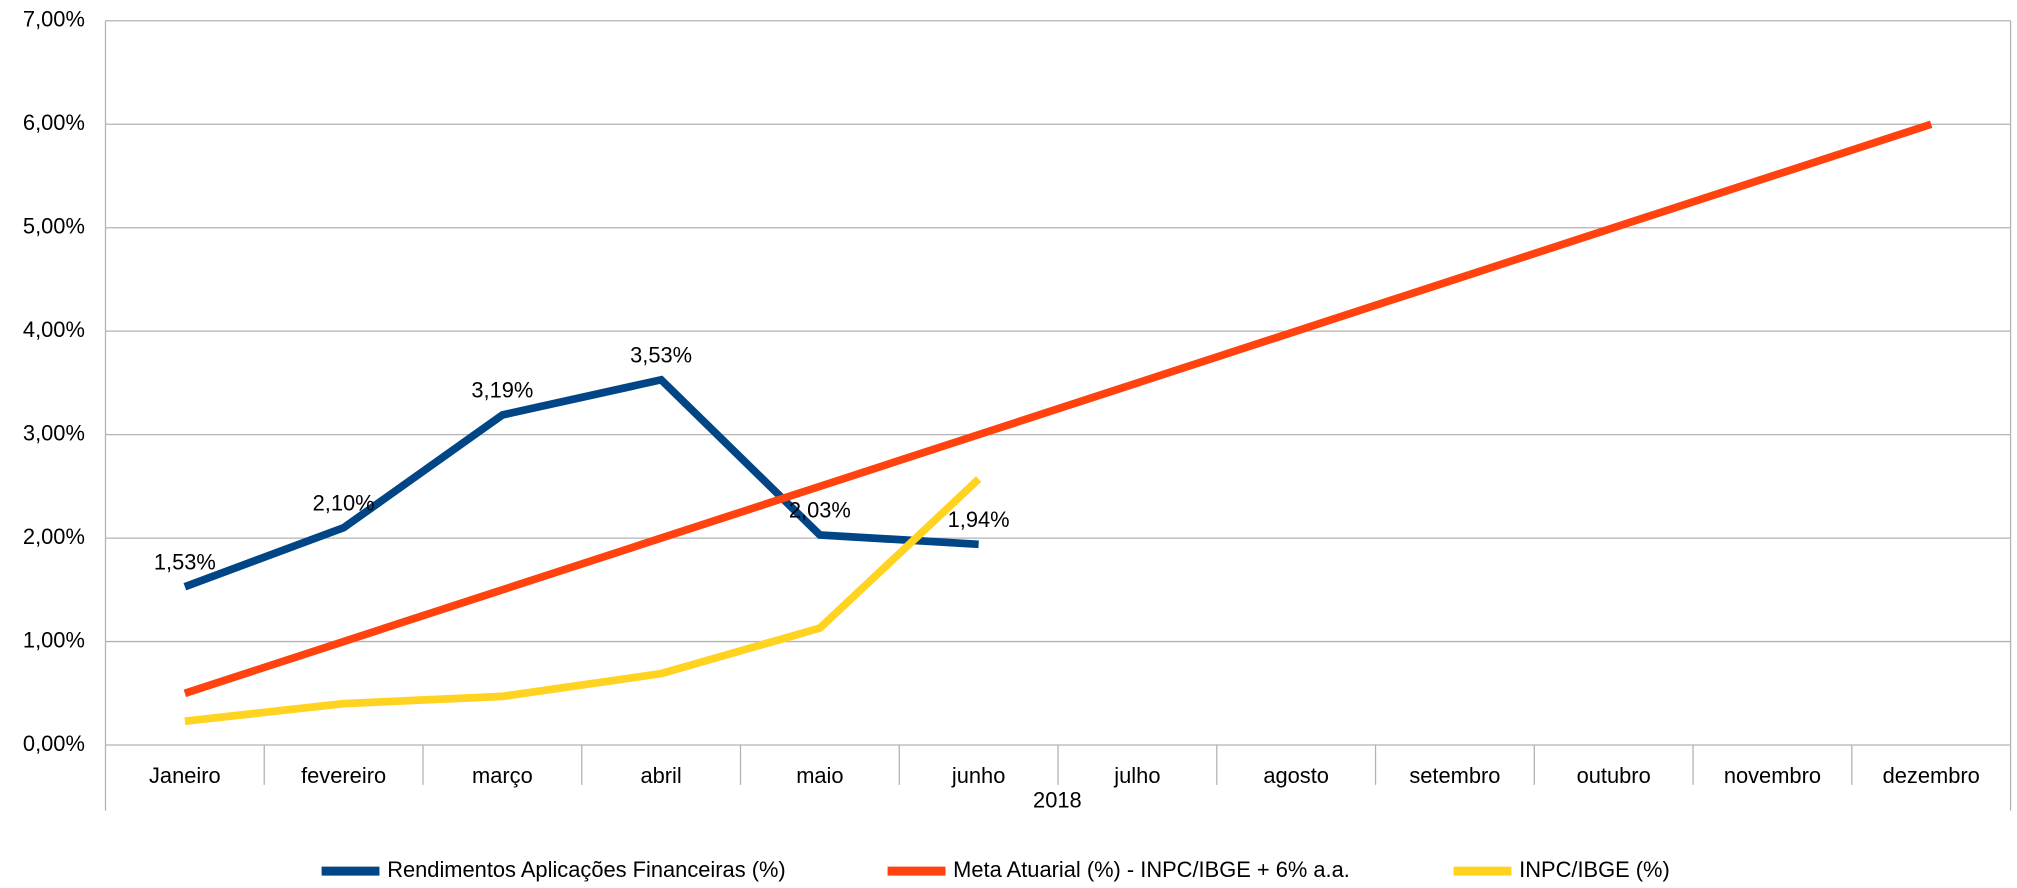 This screenshot has height=888, width=2017. What do you see at coordinates (1594, 869) in the screenshot?
I see `legend-label: INPC/IBGE (%)` at bounding box center [1594, 869].